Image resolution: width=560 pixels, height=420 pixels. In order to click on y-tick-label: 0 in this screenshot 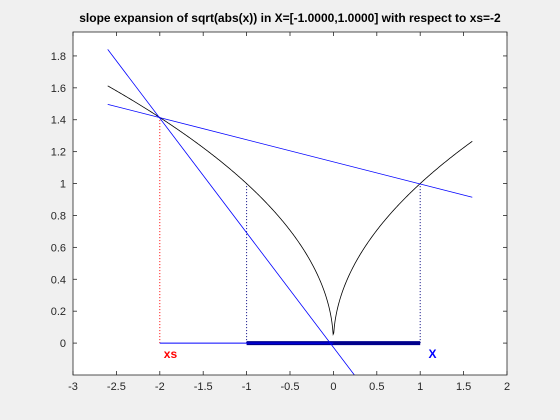, I will do `click(63, 344)`.